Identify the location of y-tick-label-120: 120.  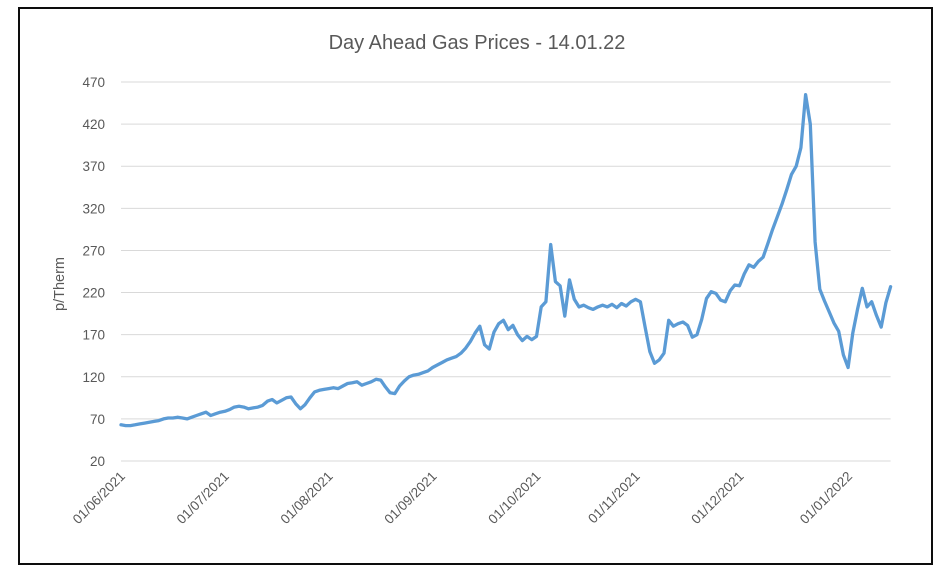
(93, 377).